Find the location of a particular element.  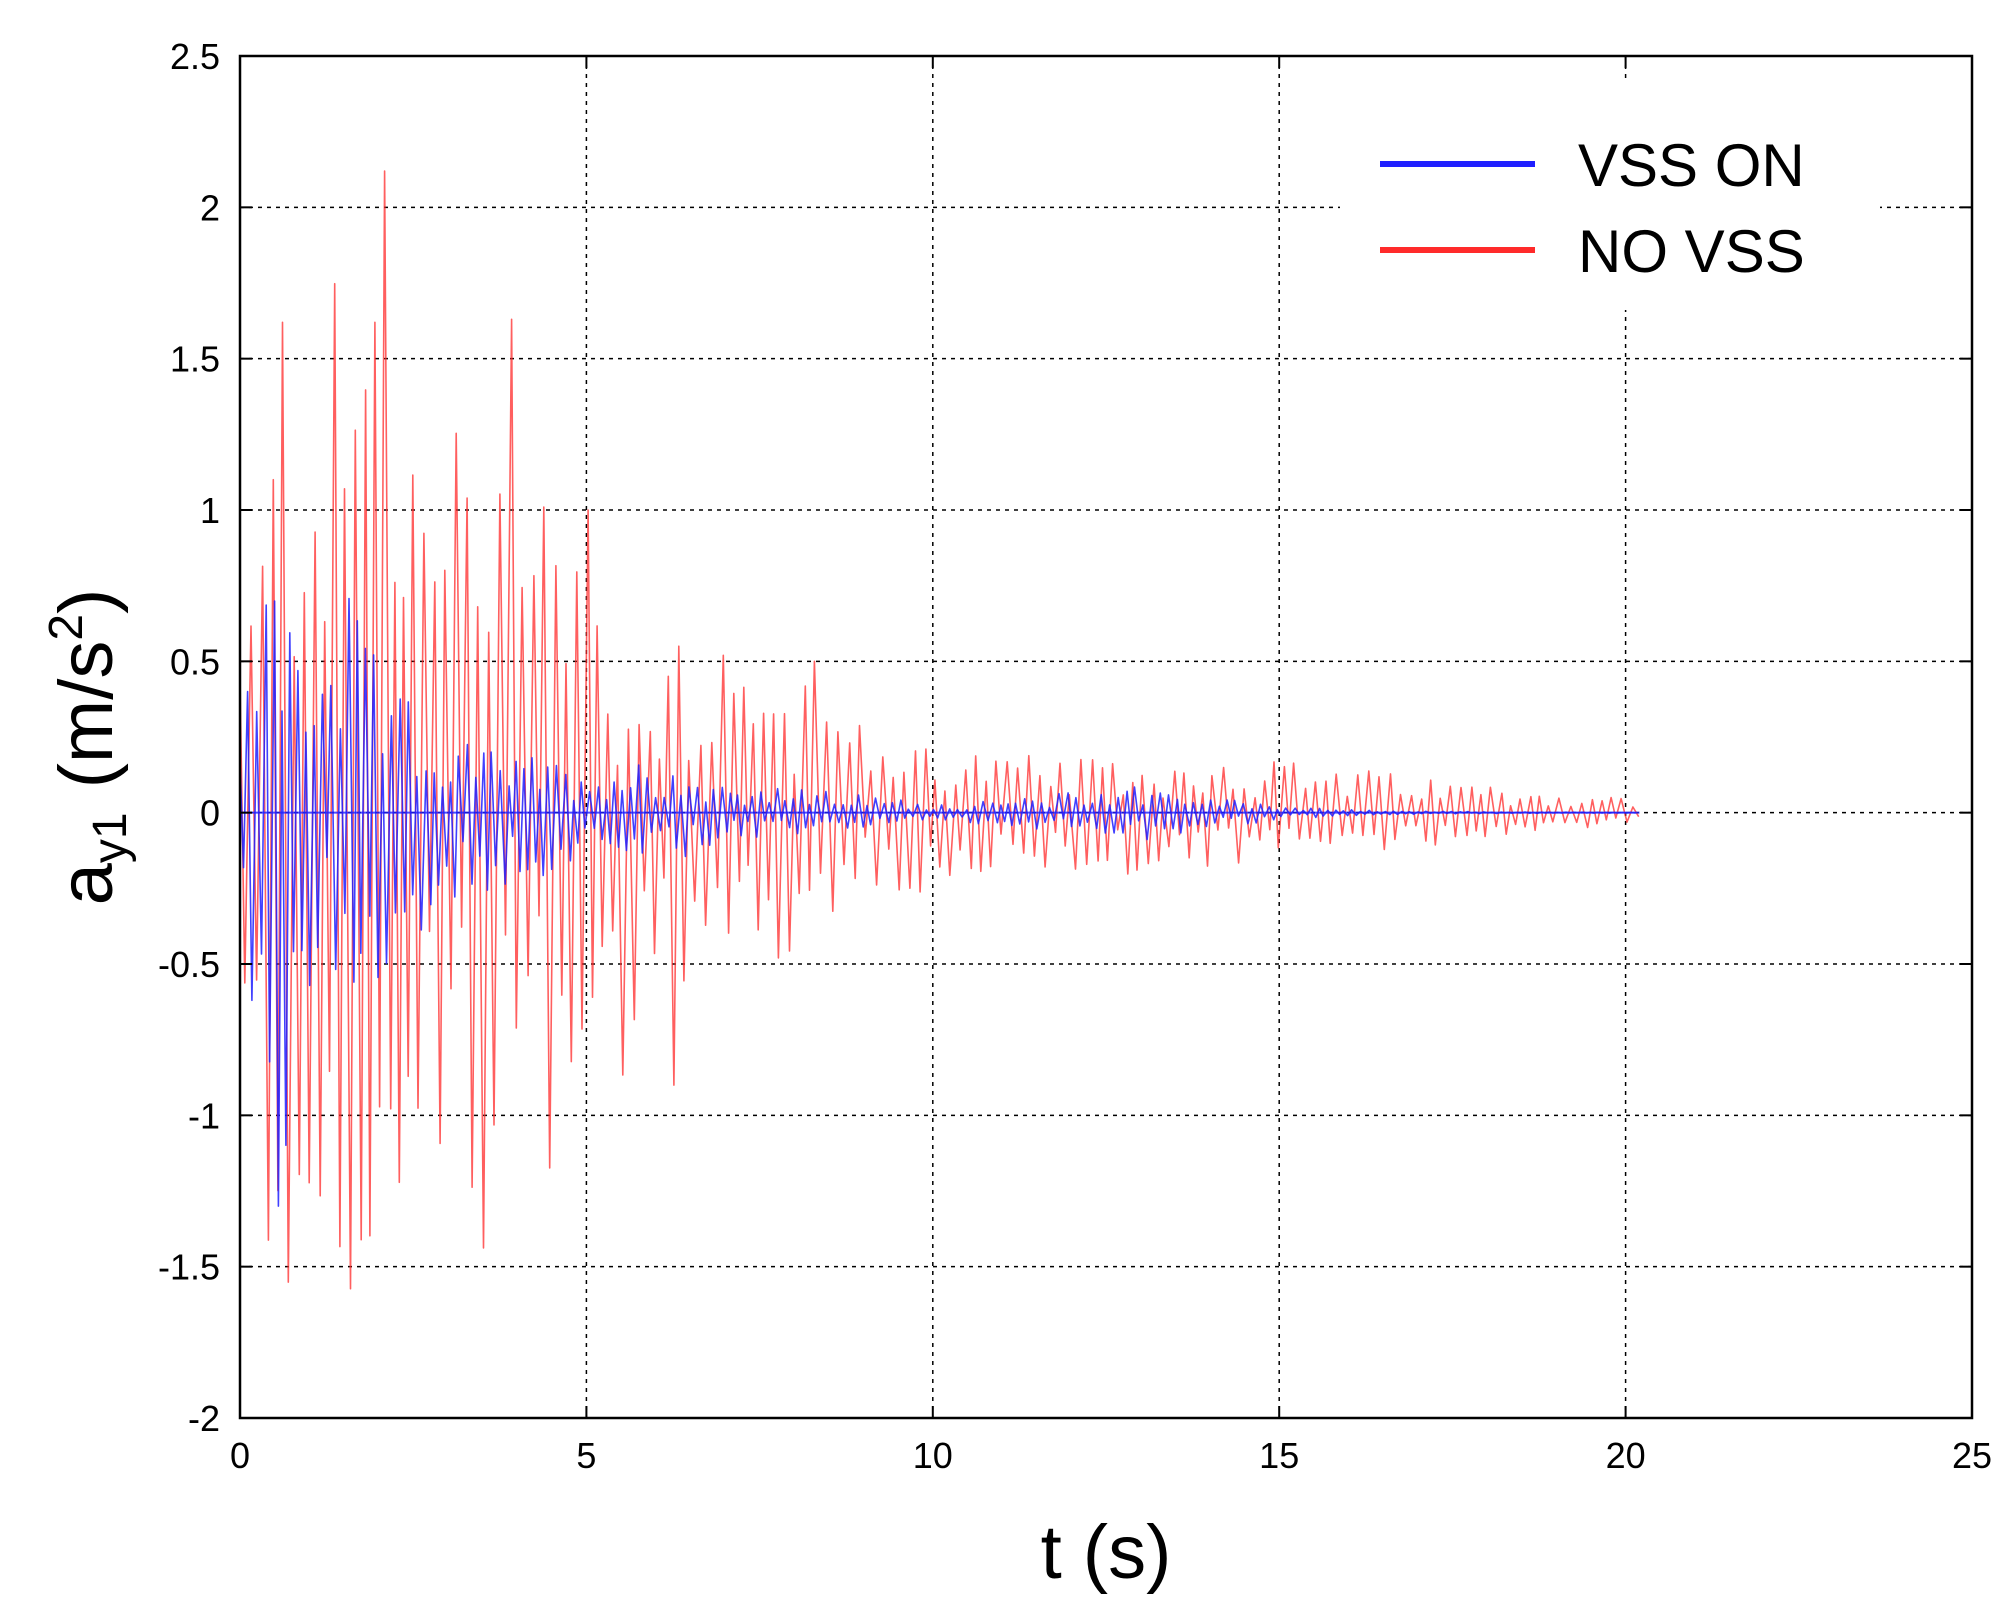

x-tick-label: 10 is located at coordinates (933, 1455).